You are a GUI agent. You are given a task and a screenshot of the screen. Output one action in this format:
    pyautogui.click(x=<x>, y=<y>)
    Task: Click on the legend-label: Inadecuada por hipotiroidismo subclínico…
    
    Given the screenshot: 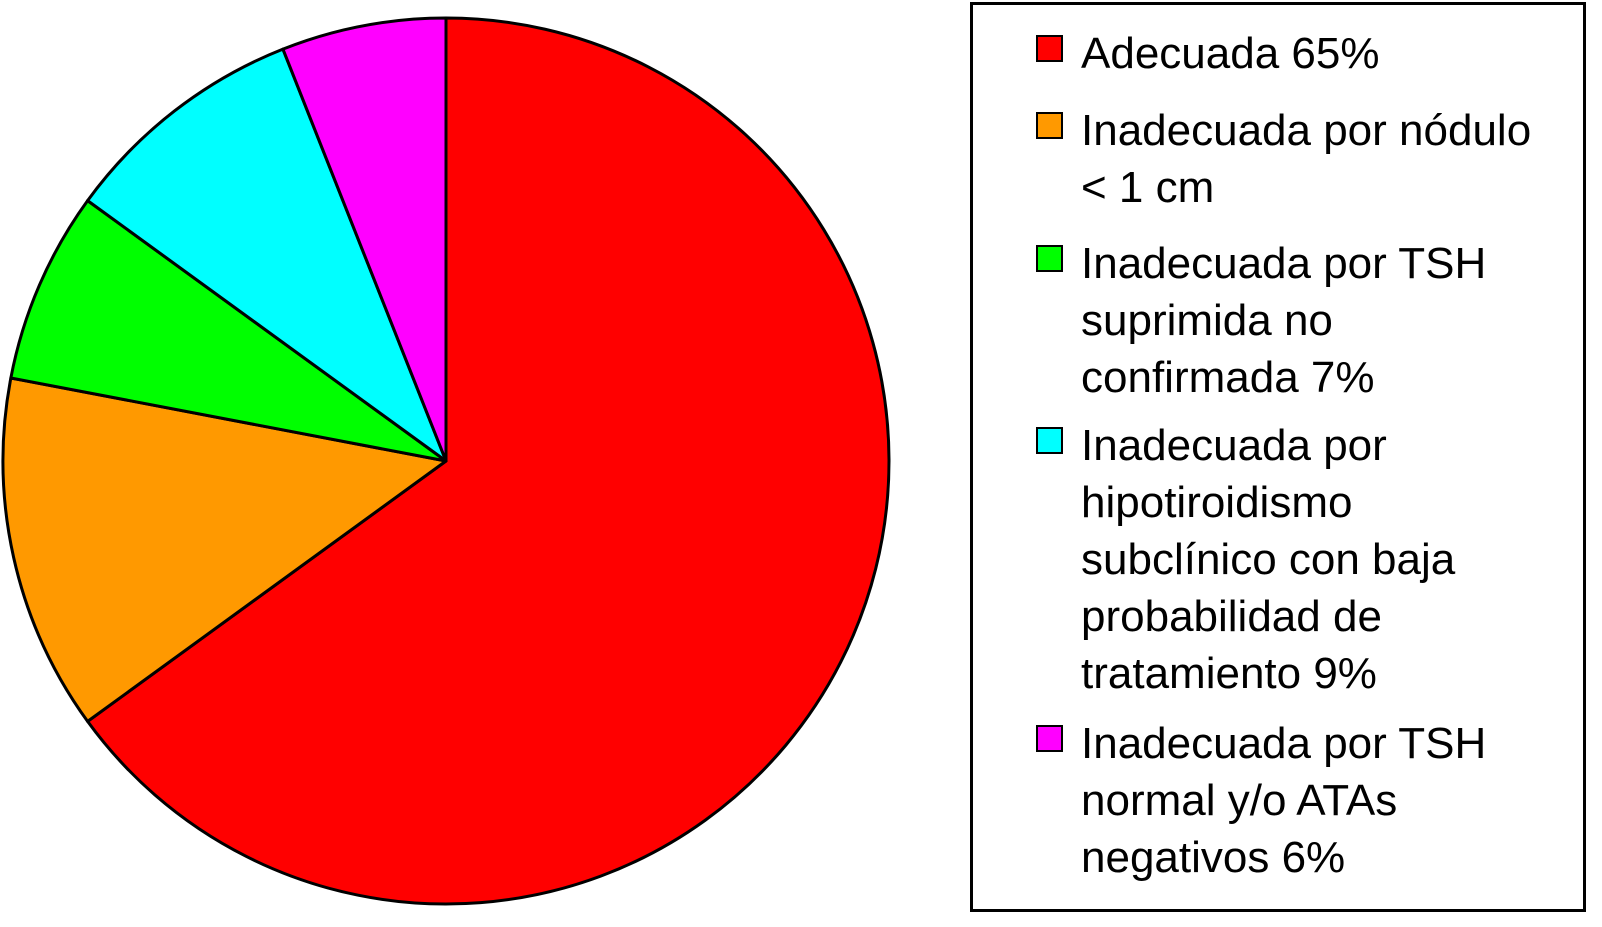 What is the action you would take?
    pyautogui.click(x=1268, y=559)
    